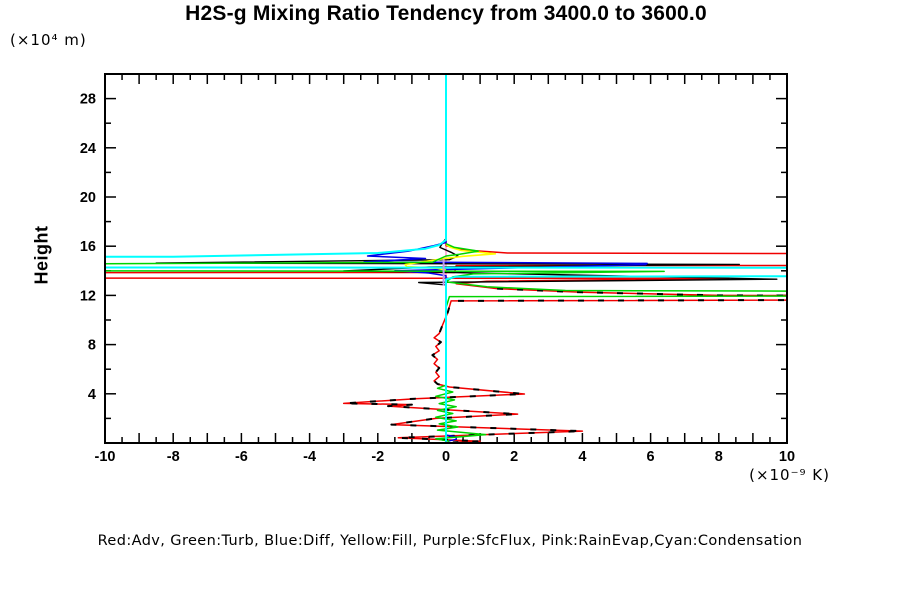  I want to click on y-tick-label: 24, so click(88, 149).